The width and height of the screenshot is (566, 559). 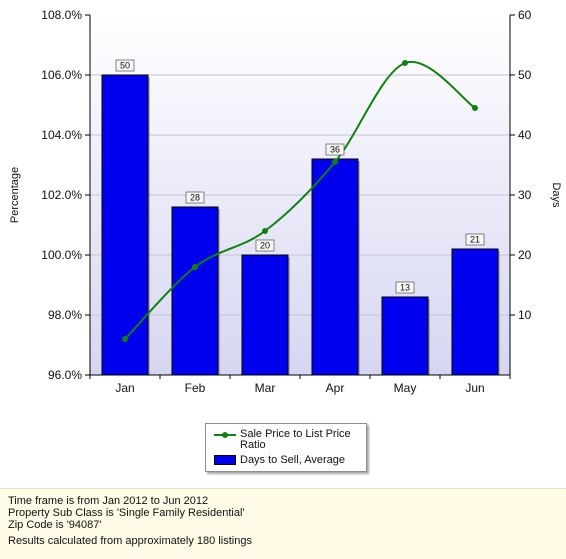 What do you see at coordinates (525, 15) in the screenshot?
I see `y2-tick-label: 60` at bounding box center [525, 15].